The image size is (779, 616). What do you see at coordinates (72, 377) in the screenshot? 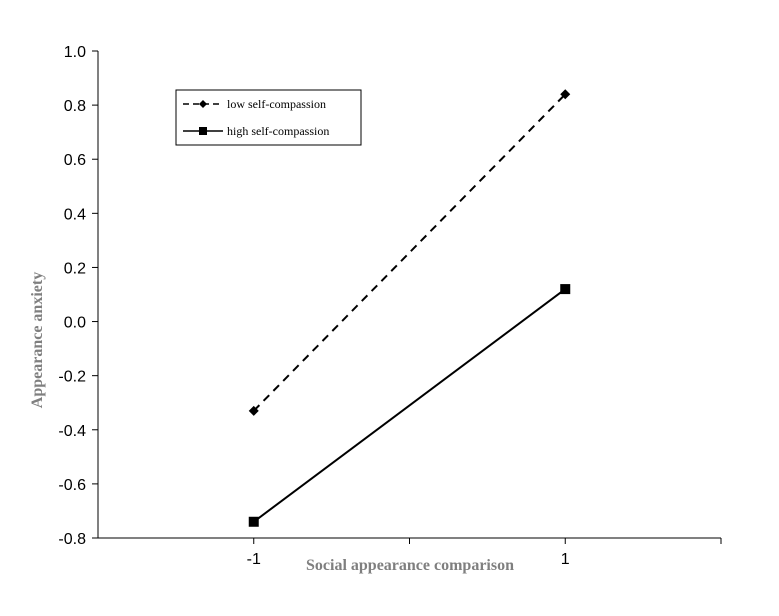
I see `y-tick-label: -0.2` at bounding box center [72, 377].